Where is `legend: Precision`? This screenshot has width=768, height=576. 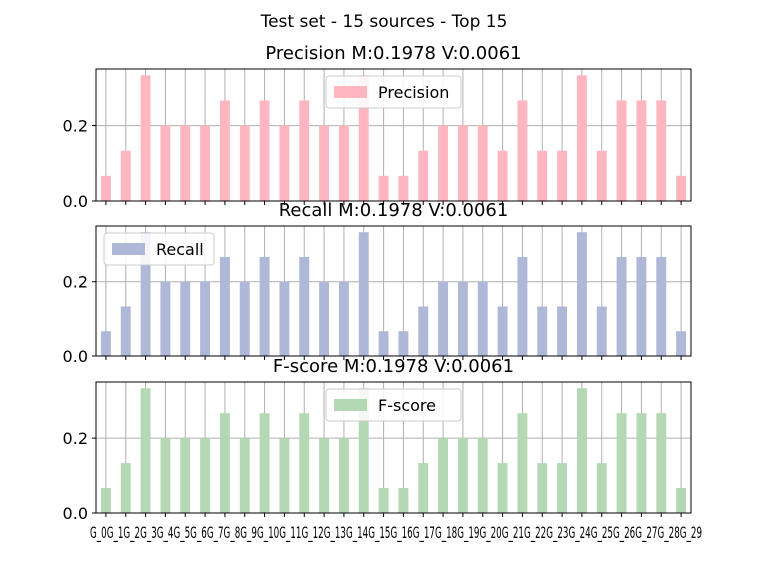
legend: Precision is located at coordinates (393, 92).